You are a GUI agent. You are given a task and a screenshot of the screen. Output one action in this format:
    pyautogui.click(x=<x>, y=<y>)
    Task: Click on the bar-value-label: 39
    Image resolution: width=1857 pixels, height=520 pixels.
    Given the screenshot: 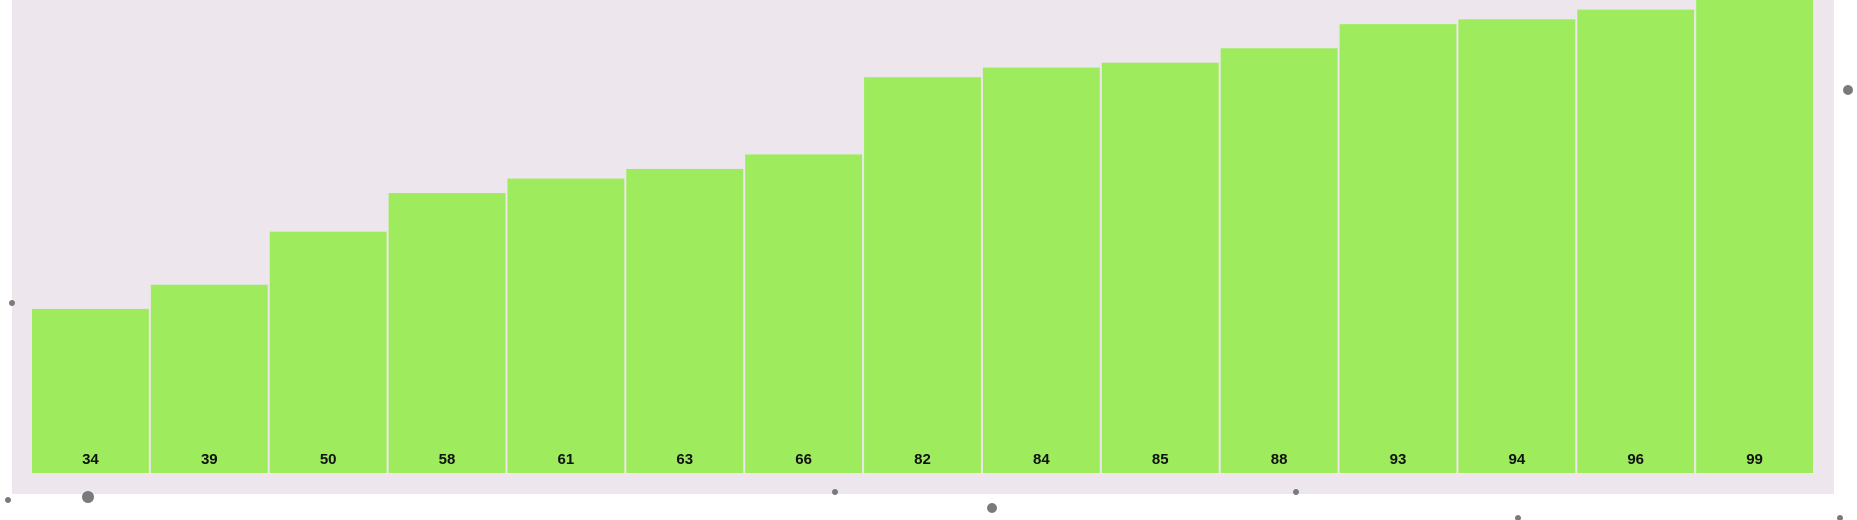 What is the action you would take?
    pyautogui.click(x=209, y=459)
    